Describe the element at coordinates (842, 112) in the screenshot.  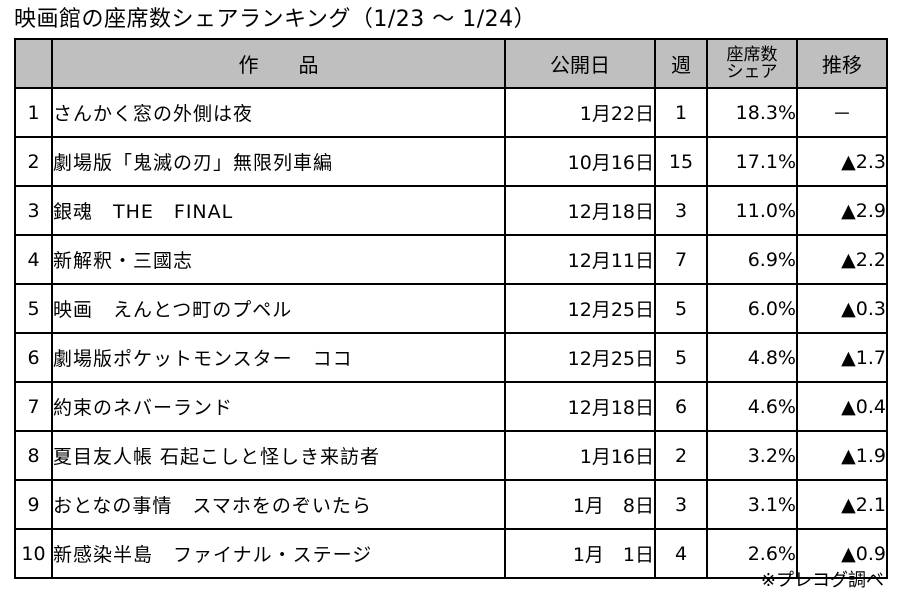
I see `trend-cell: －` at that location.